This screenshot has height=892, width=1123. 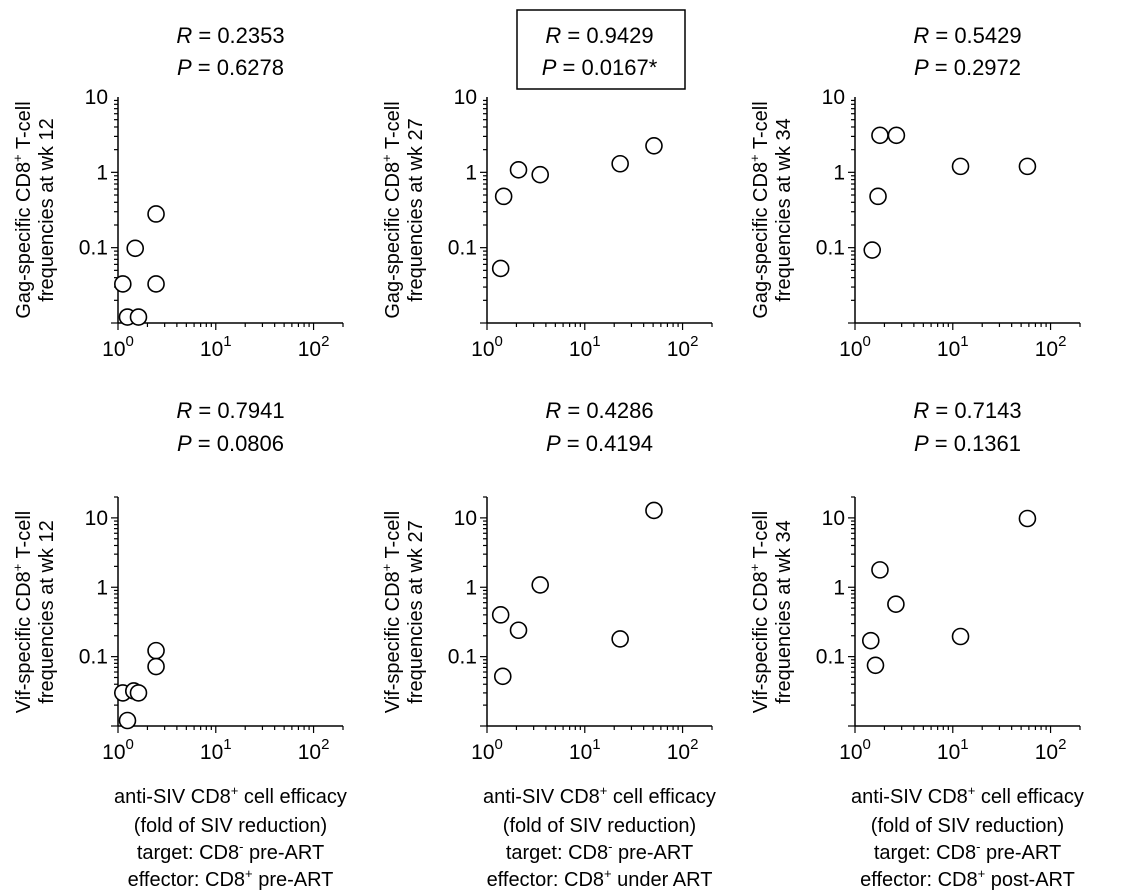 I want to click on p-value-label: P = 0.1361, so click(x=967, y=443).